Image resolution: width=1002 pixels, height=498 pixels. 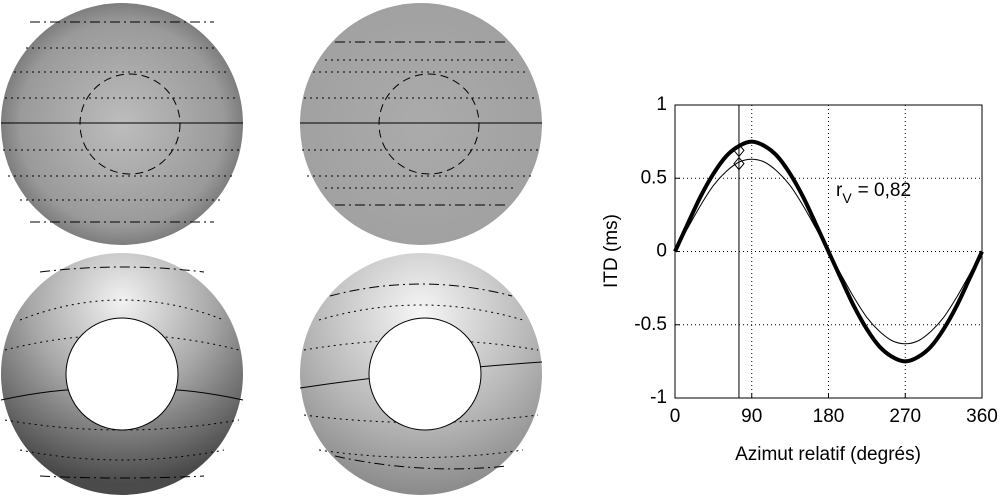 I want to click on annotation-subscript: V, so click(x=847, y=198).